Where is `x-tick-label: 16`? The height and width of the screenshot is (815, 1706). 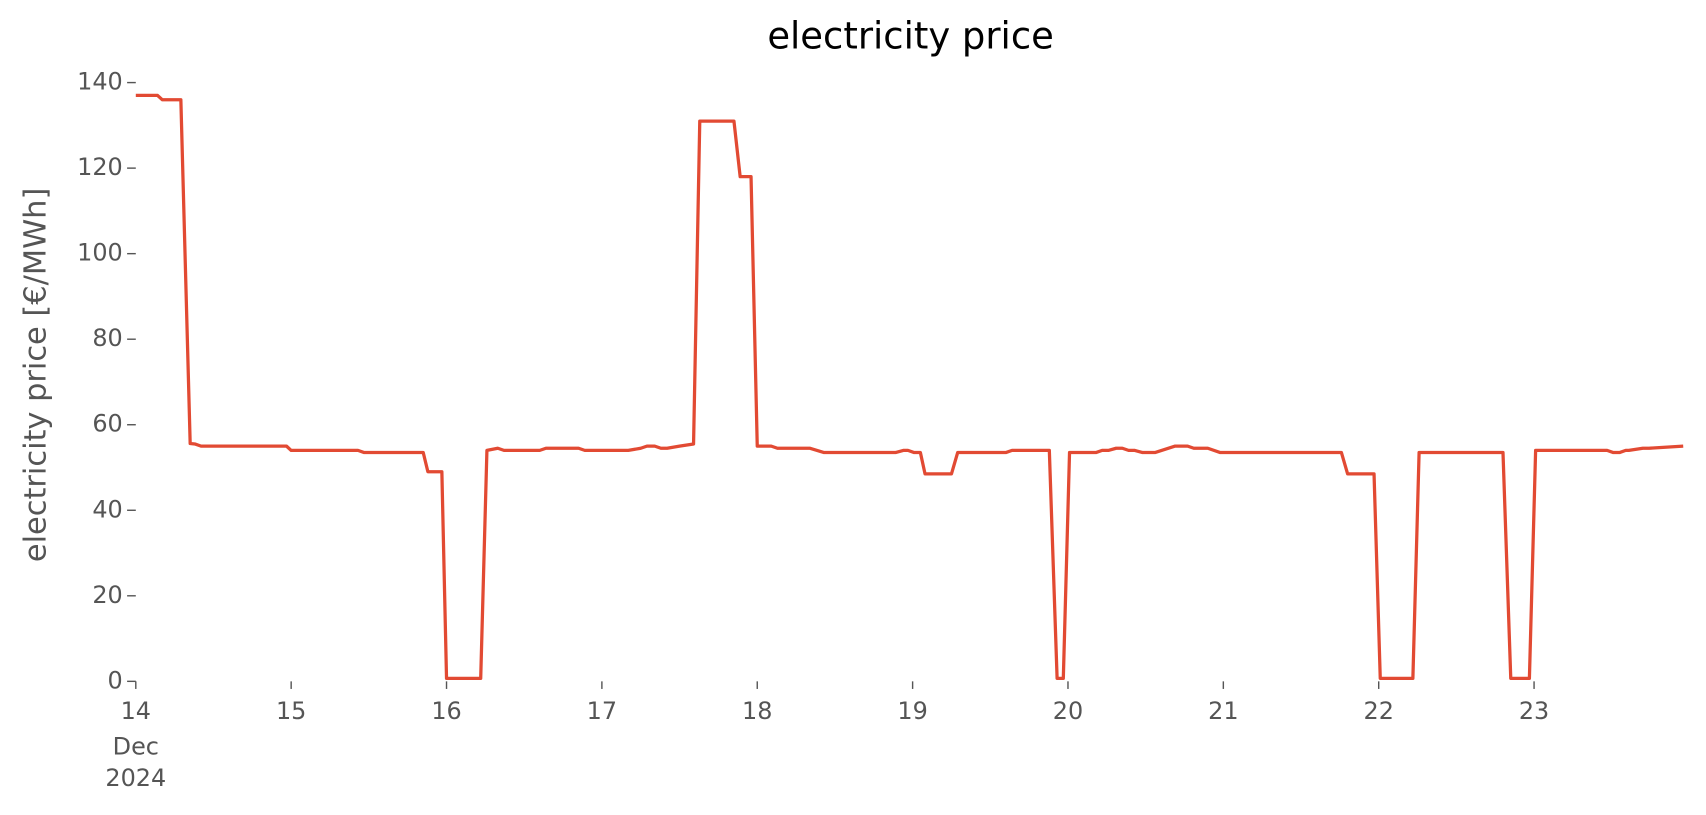 x-tick-label: 16 is located at coordinates (446, 711).